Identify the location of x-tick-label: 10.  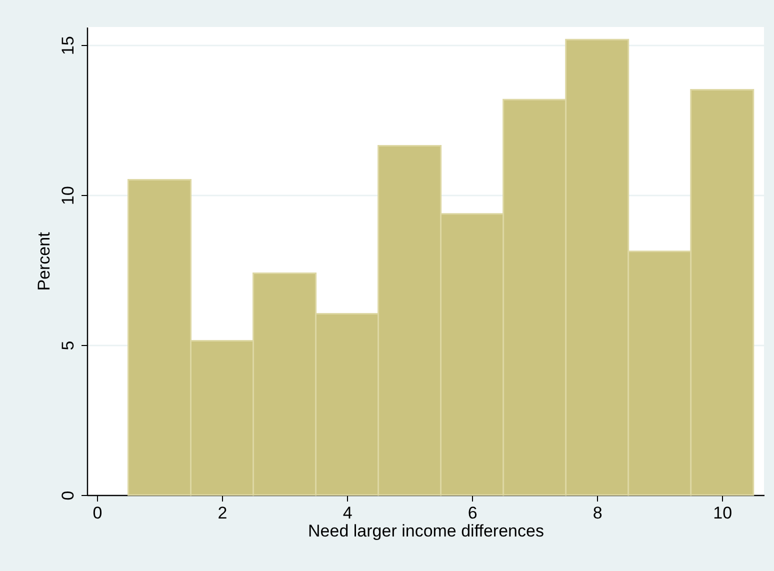
(722, 513).